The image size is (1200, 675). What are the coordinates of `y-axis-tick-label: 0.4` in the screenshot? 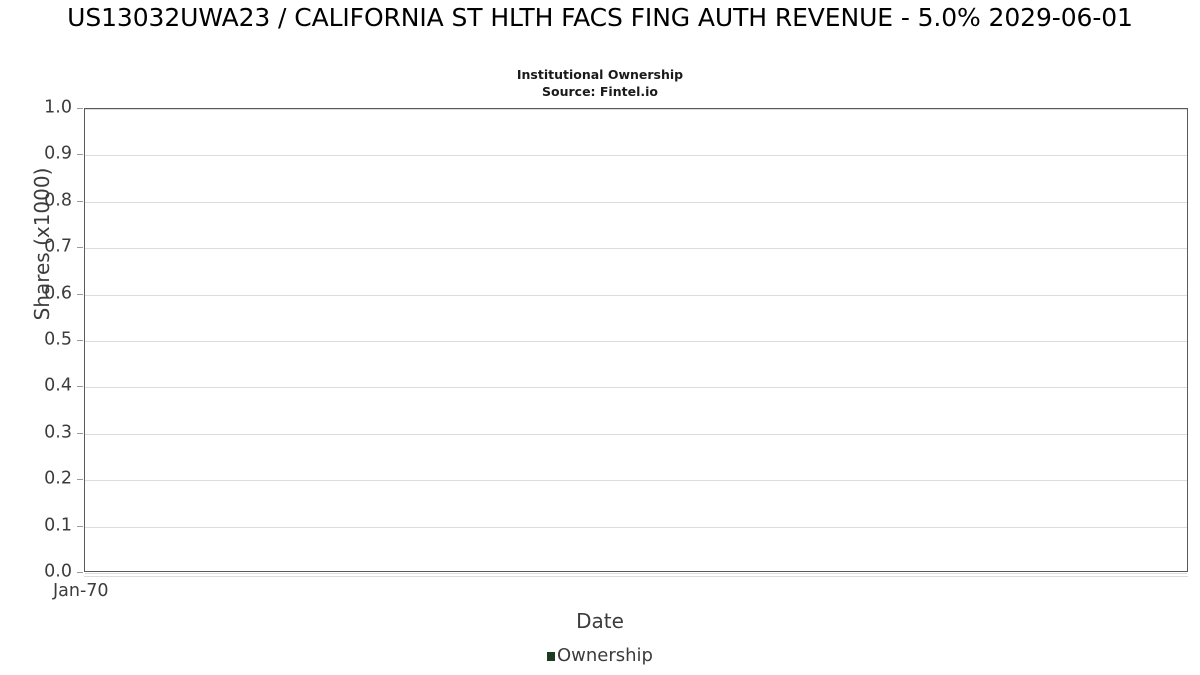 It's located at (58, 385).